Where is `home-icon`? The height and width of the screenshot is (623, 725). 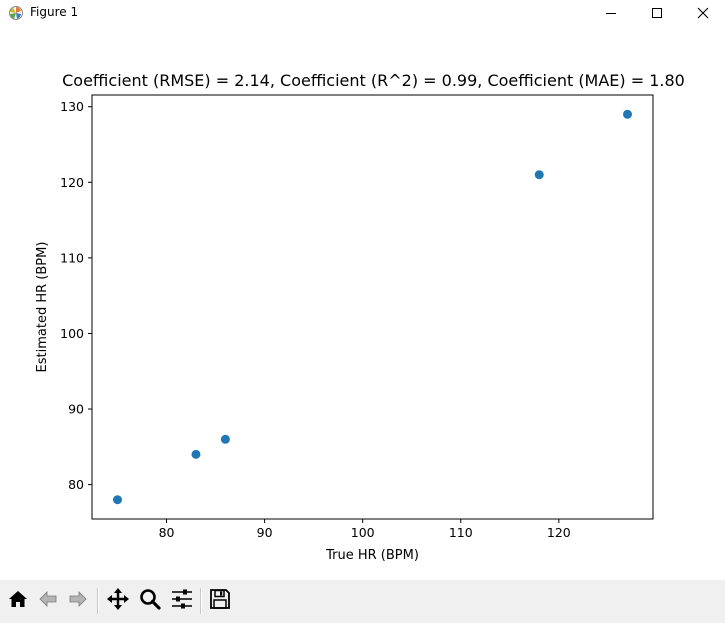
home-icon is located at coordinates (18, 601).